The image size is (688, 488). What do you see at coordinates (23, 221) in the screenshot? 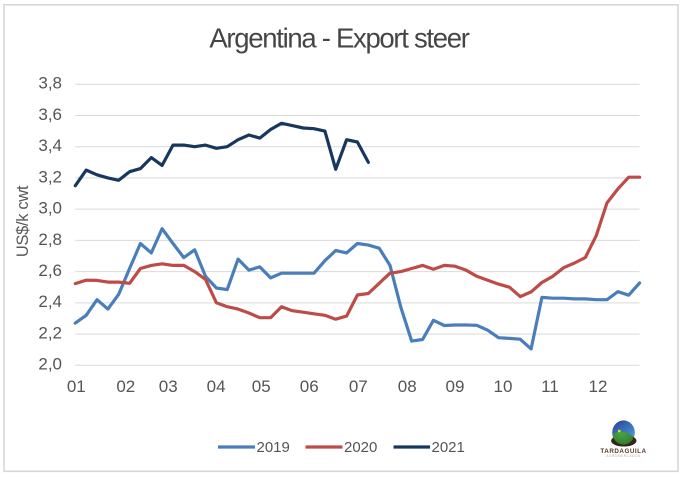
I see `svg-text: US$/k cwt` at bounding box center [23, 221].